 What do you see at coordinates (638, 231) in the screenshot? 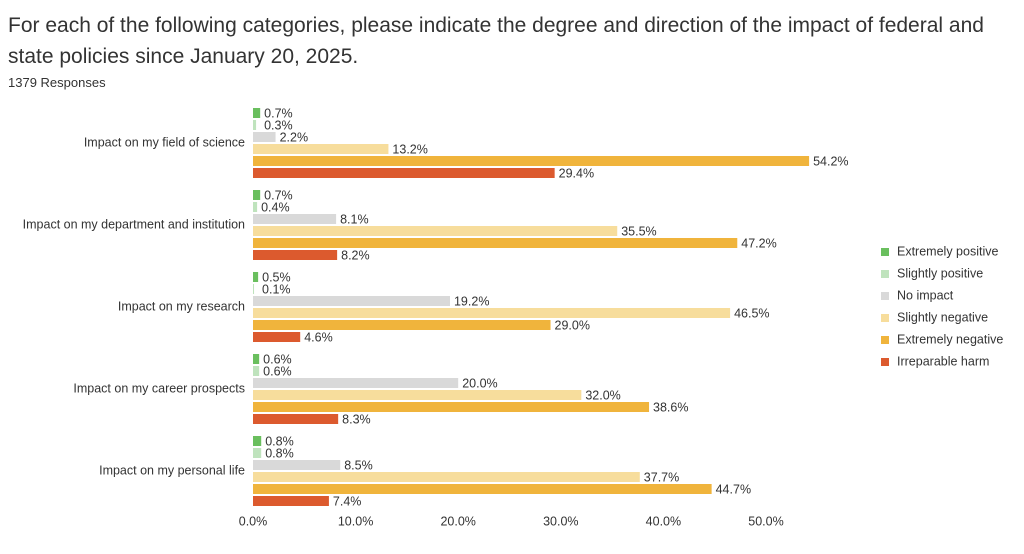
I see `value-label: 35.5%` at bounding box center [638, 231].